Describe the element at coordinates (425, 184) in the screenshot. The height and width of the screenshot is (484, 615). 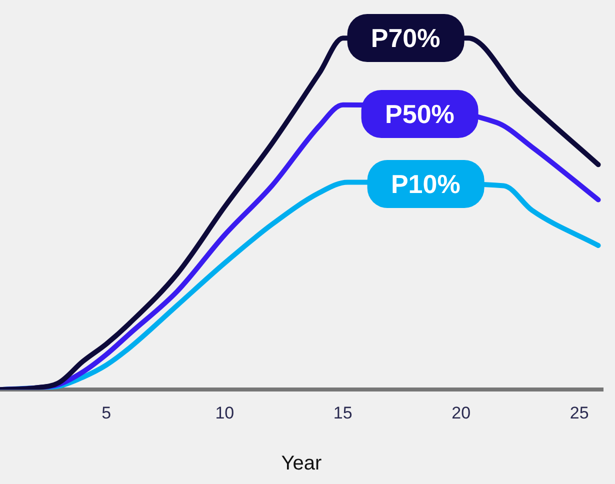
I see `series-label: P10%` at that location.